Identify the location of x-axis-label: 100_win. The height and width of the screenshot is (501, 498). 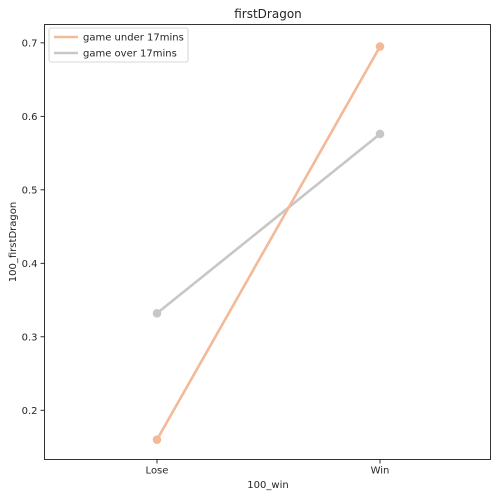
(267, 485).